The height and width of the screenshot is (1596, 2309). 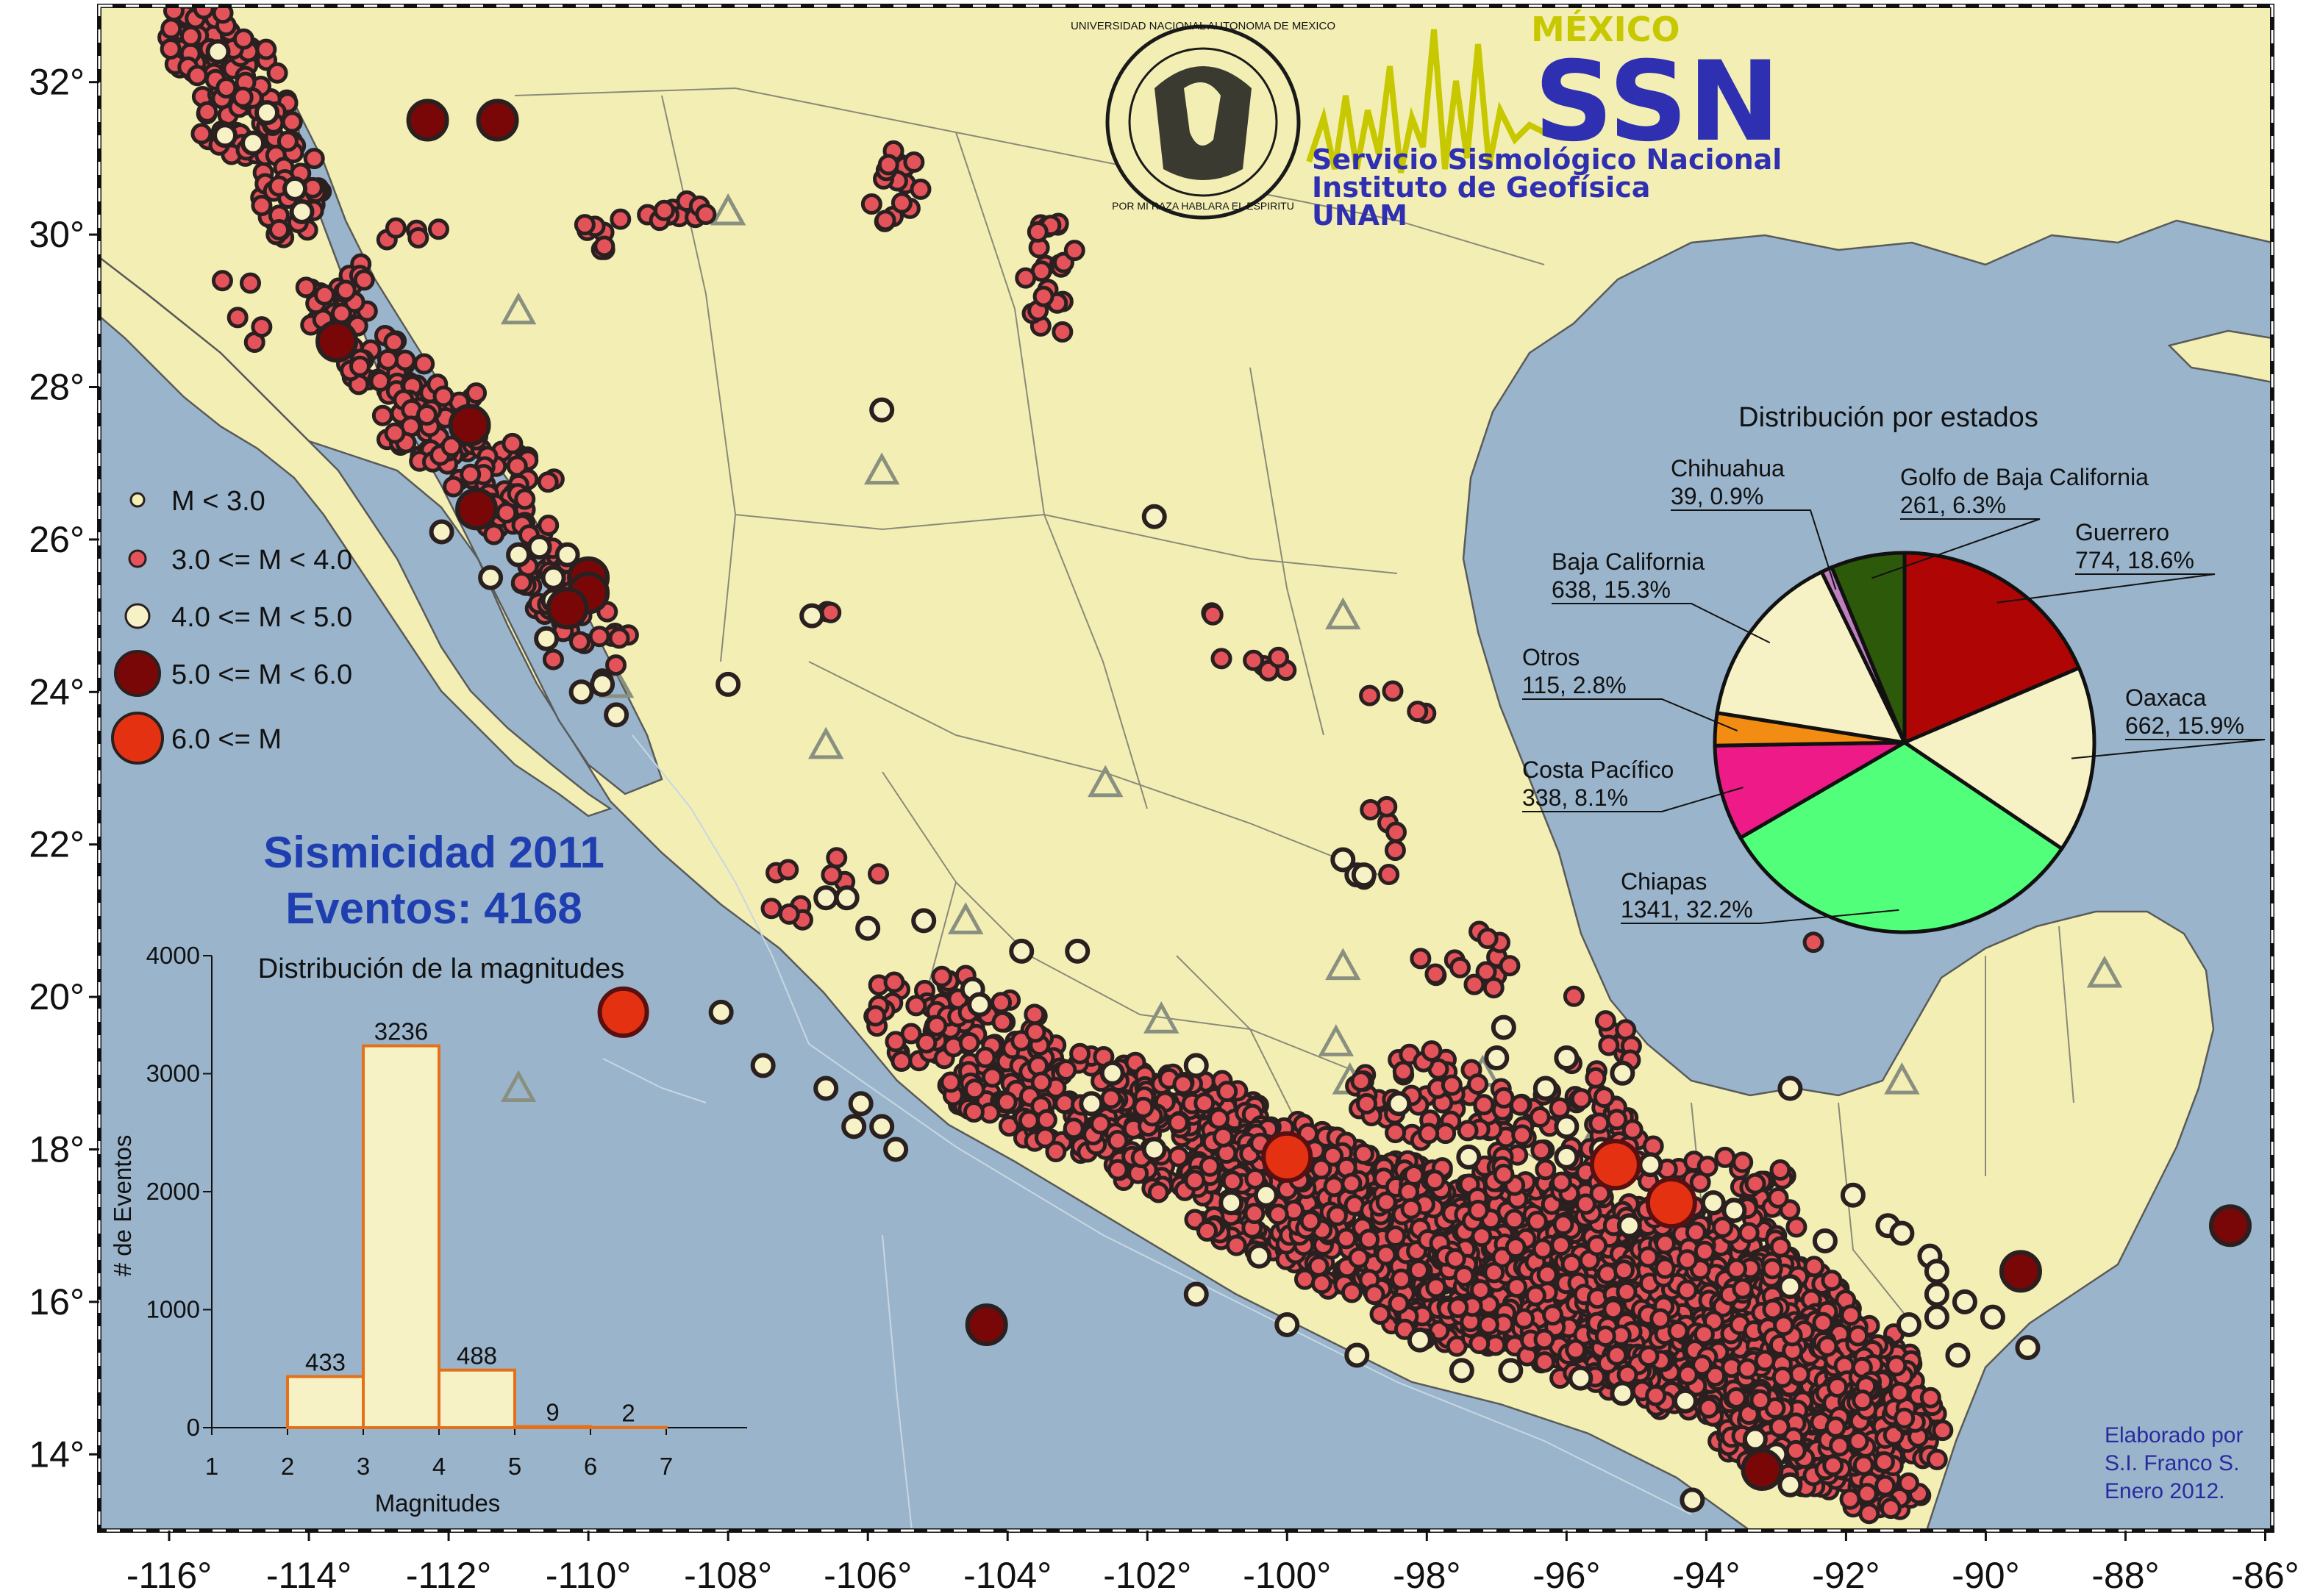 I want to click on pie-slice-value: 638, 15.3%, so click(x=1611, y=589).